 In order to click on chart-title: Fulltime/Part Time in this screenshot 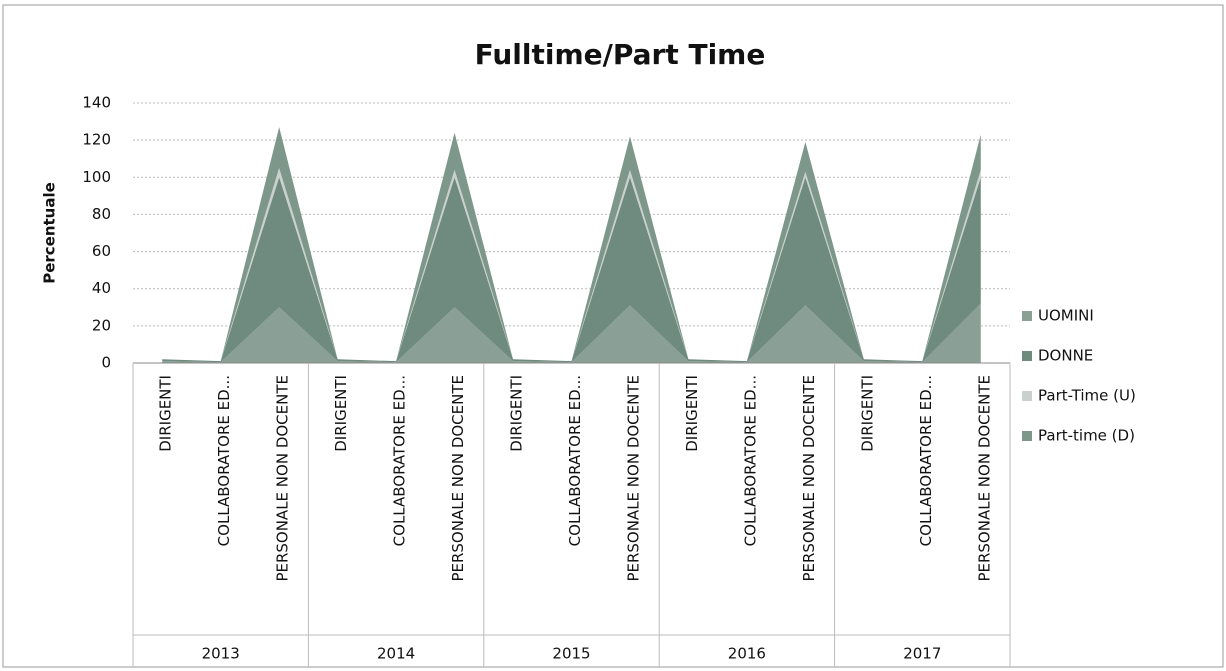, I will do `click(620, 54)`.